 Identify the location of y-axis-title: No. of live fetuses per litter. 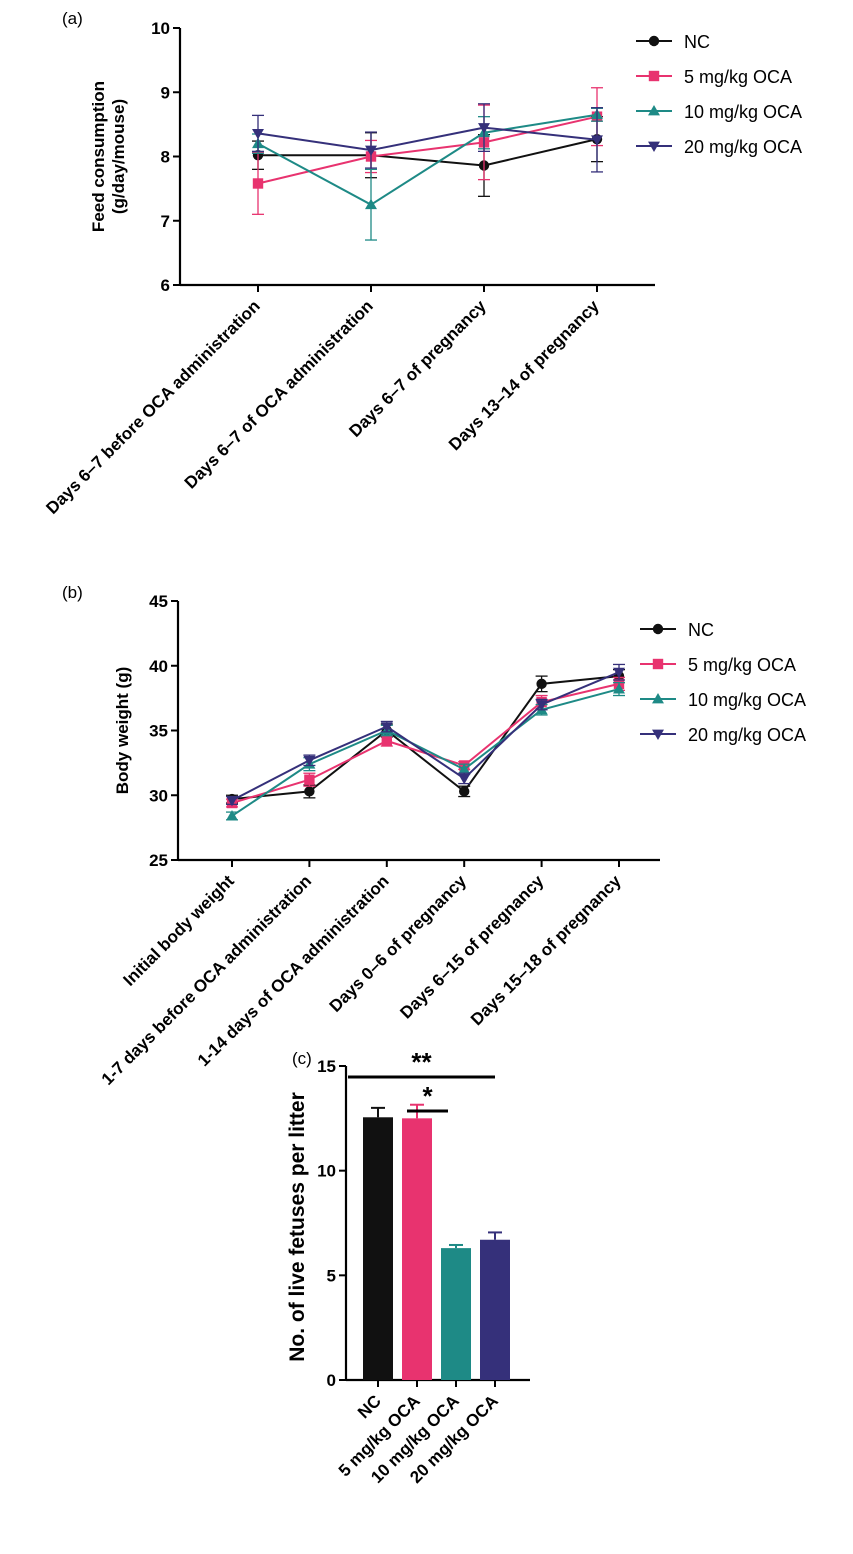
(297, 1227).